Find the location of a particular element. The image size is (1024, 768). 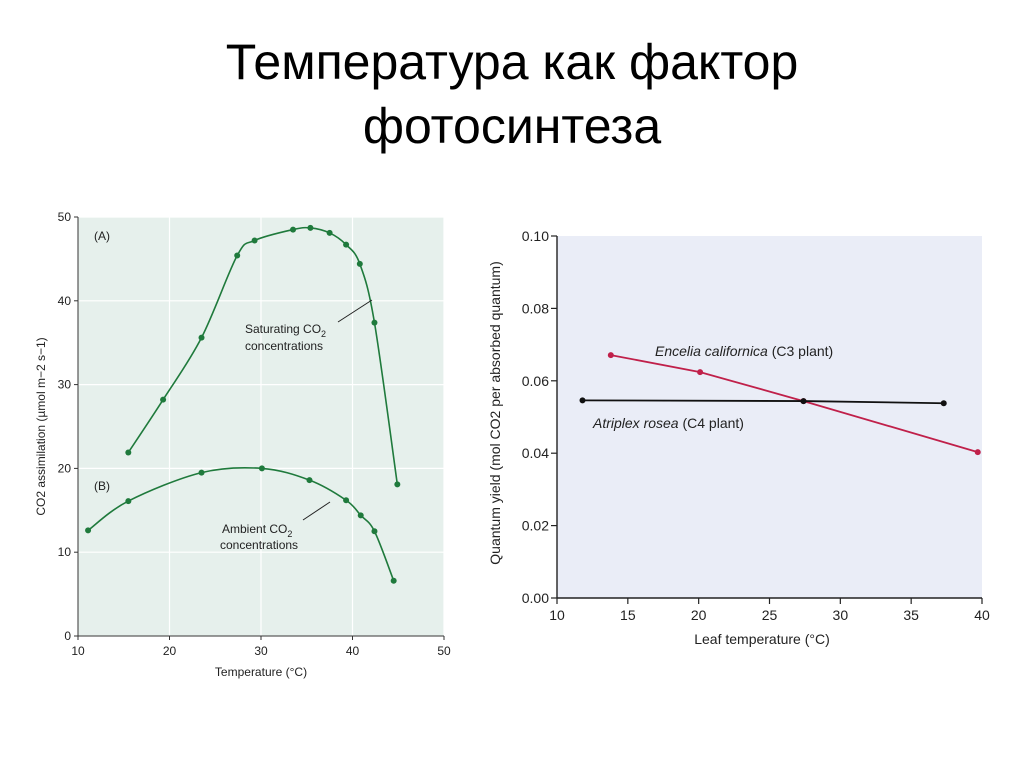

x-axis-title-b: Leaf temperature (°C) is located at coordinates (762, 639).